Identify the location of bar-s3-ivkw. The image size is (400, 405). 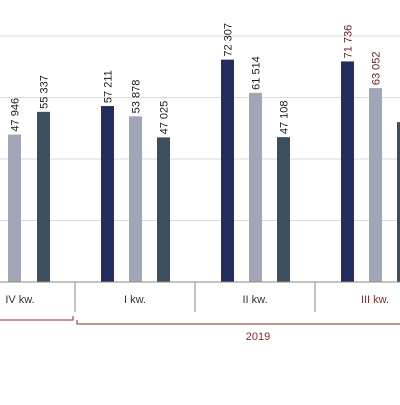
(43, 197).